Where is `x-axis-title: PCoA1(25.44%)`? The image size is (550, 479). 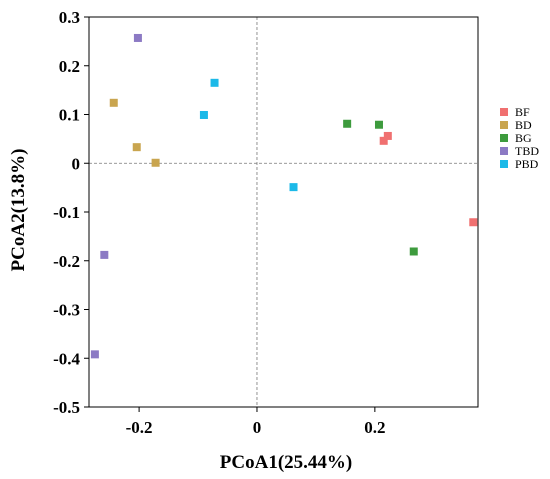 x-axis-title: PCoA1(25.44%) is located at coordinates (286, 462).